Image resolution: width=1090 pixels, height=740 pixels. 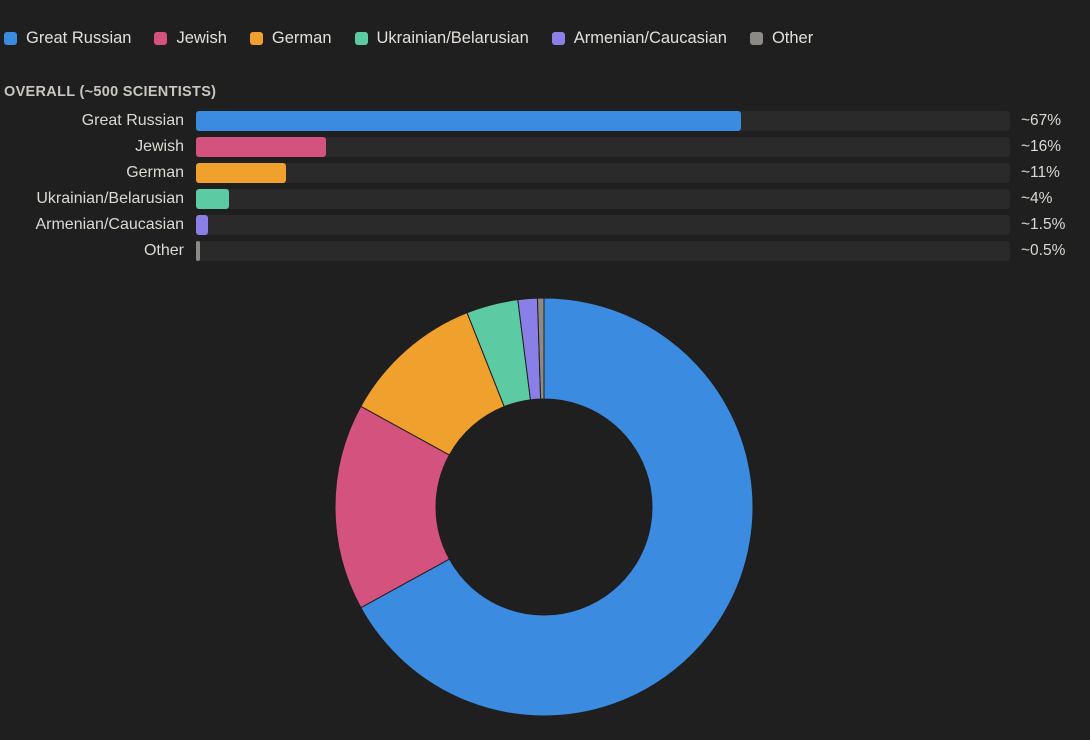 What do you see at coordinates (469, 121) in the screenshot?
I see `bar-great-russian` at bounding box center [469, 121].